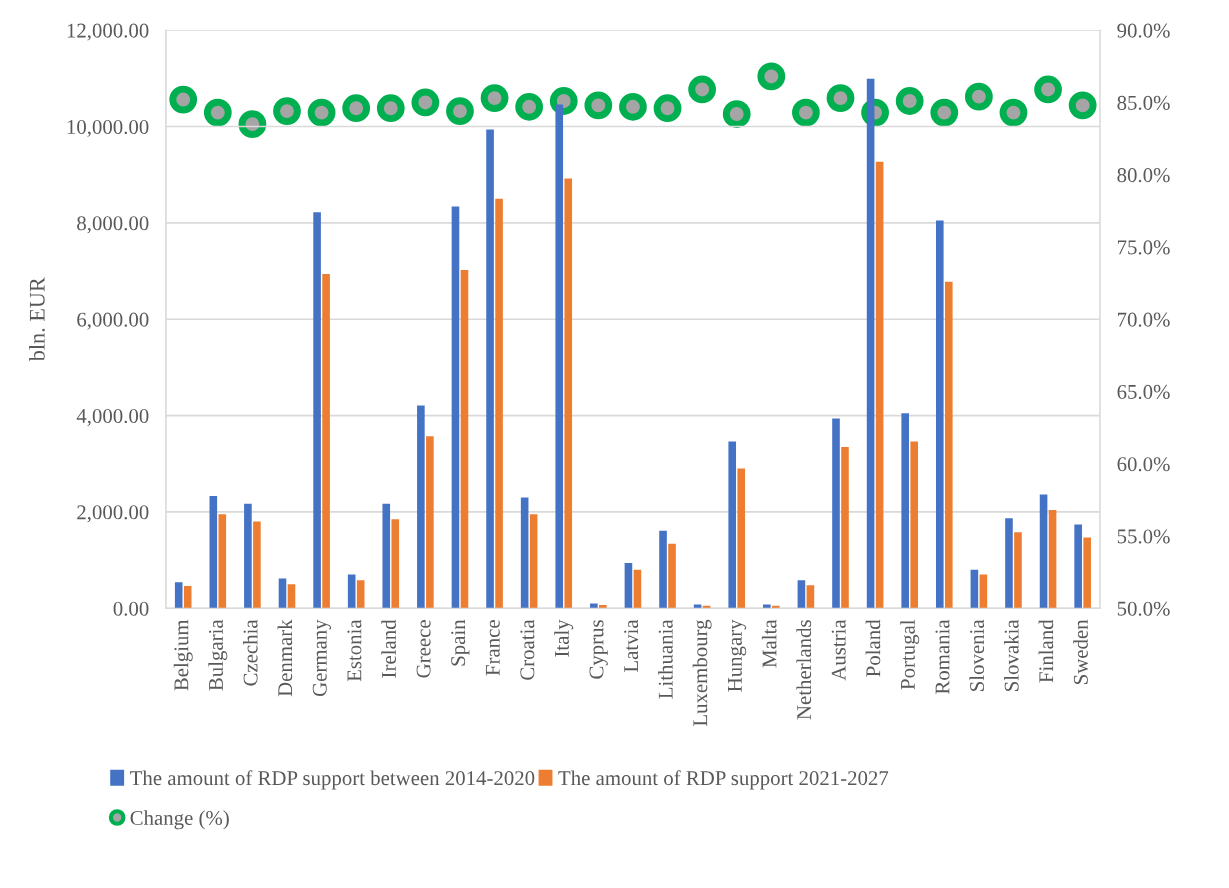  What do you see at coordinates (598, 649) in the screenshot?
I see `x-tick-label: Cyprus` at bounding box center [598, 649].